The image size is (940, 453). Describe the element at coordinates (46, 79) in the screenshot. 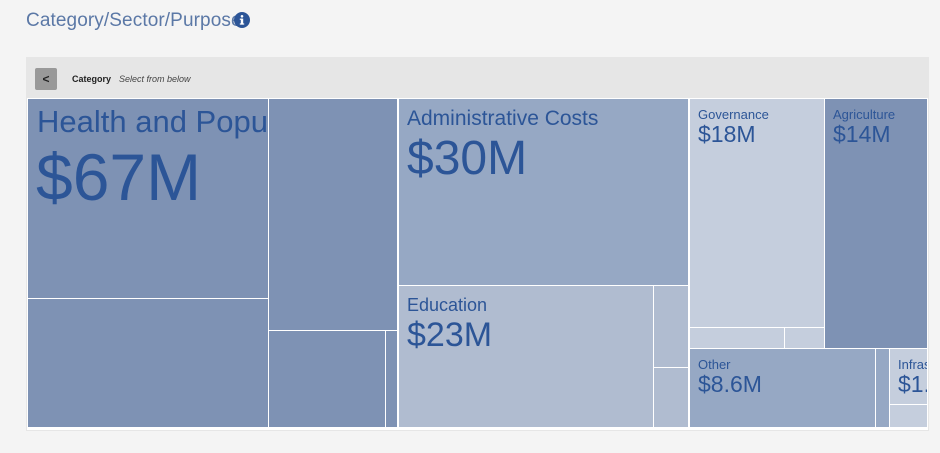

I see `back-button: <` at that location.